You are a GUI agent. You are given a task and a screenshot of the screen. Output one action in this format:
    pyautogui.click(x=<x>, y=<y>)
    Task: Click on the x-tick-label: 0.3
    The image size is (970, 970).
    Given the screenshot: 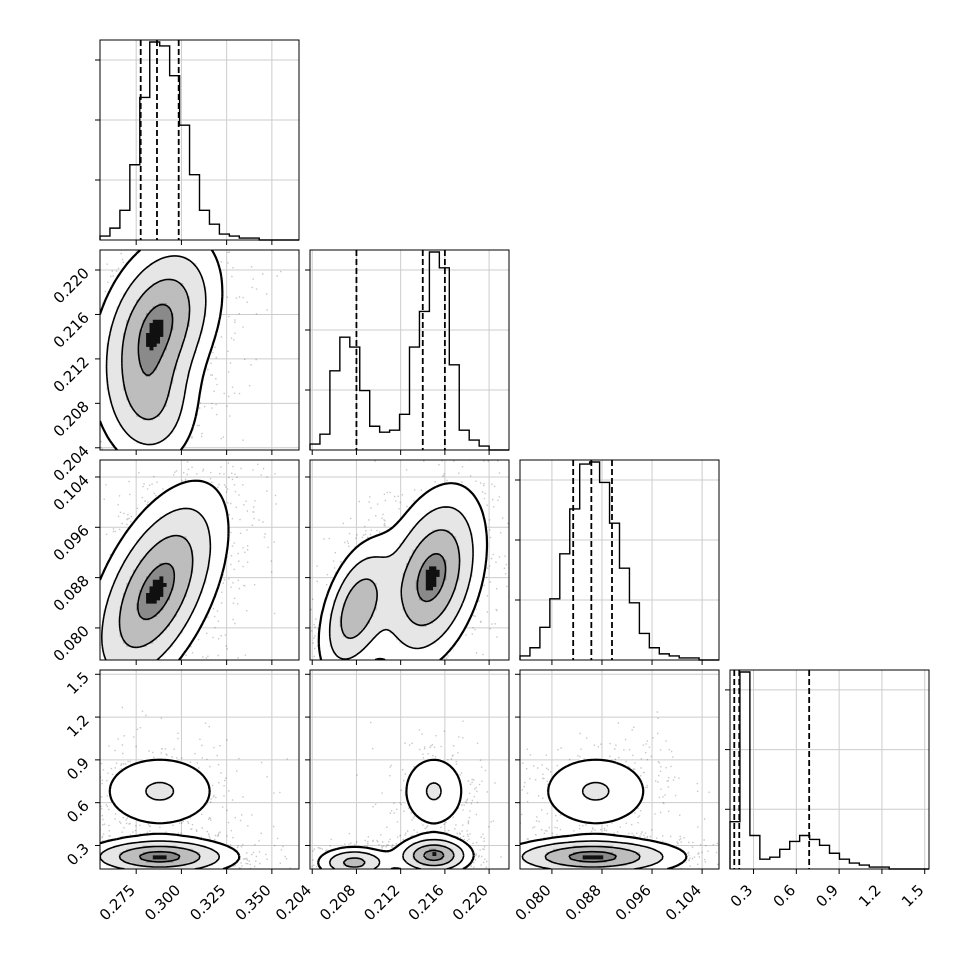 What is the action you would take?
    pyautogui.click(x=742, y=896)
    